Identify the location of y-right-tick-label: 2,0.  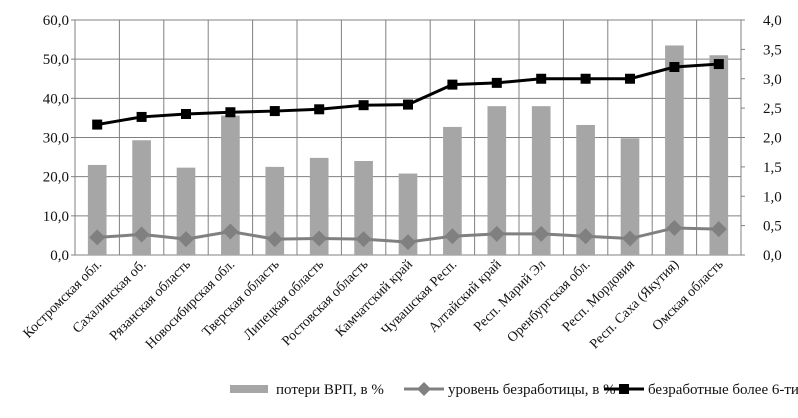
(772, 139).